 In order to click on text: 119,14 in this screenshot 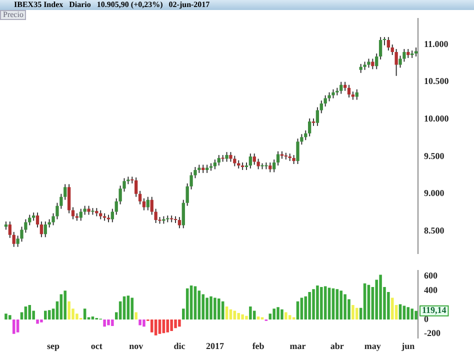, I will do `click(434, 310)`.